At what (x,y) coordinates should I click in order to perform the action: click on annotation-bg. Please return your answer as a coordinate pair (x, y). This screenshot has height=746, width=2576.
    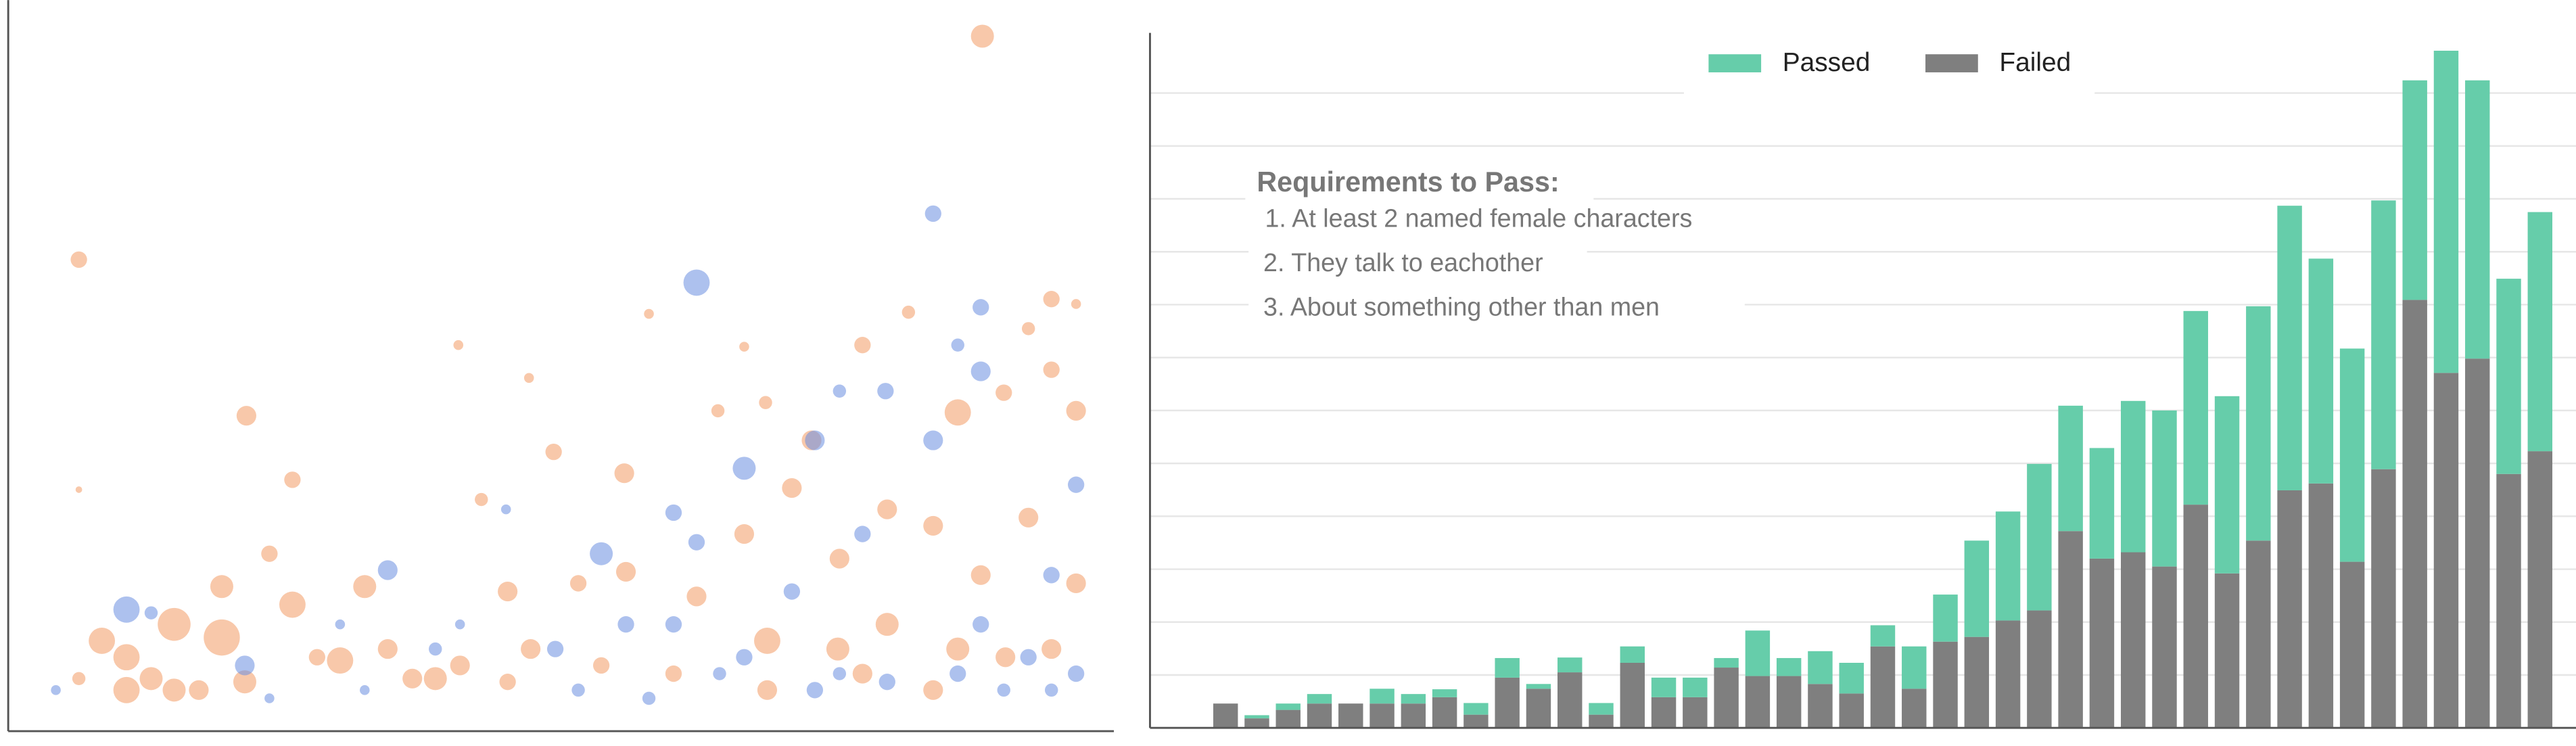
    Looking at the image, I should click on (1500, 220).